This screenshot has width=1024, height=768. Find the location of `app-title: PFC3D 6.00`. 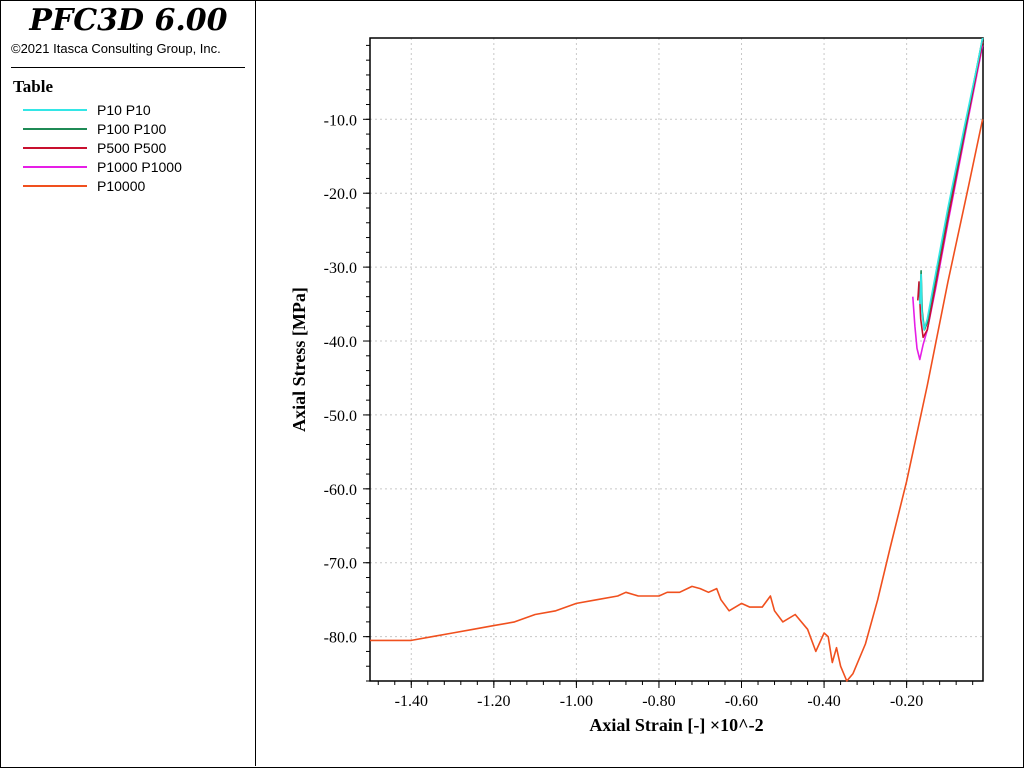

app-title: PFC3D 6.00 is located at coordinates (128, 20).